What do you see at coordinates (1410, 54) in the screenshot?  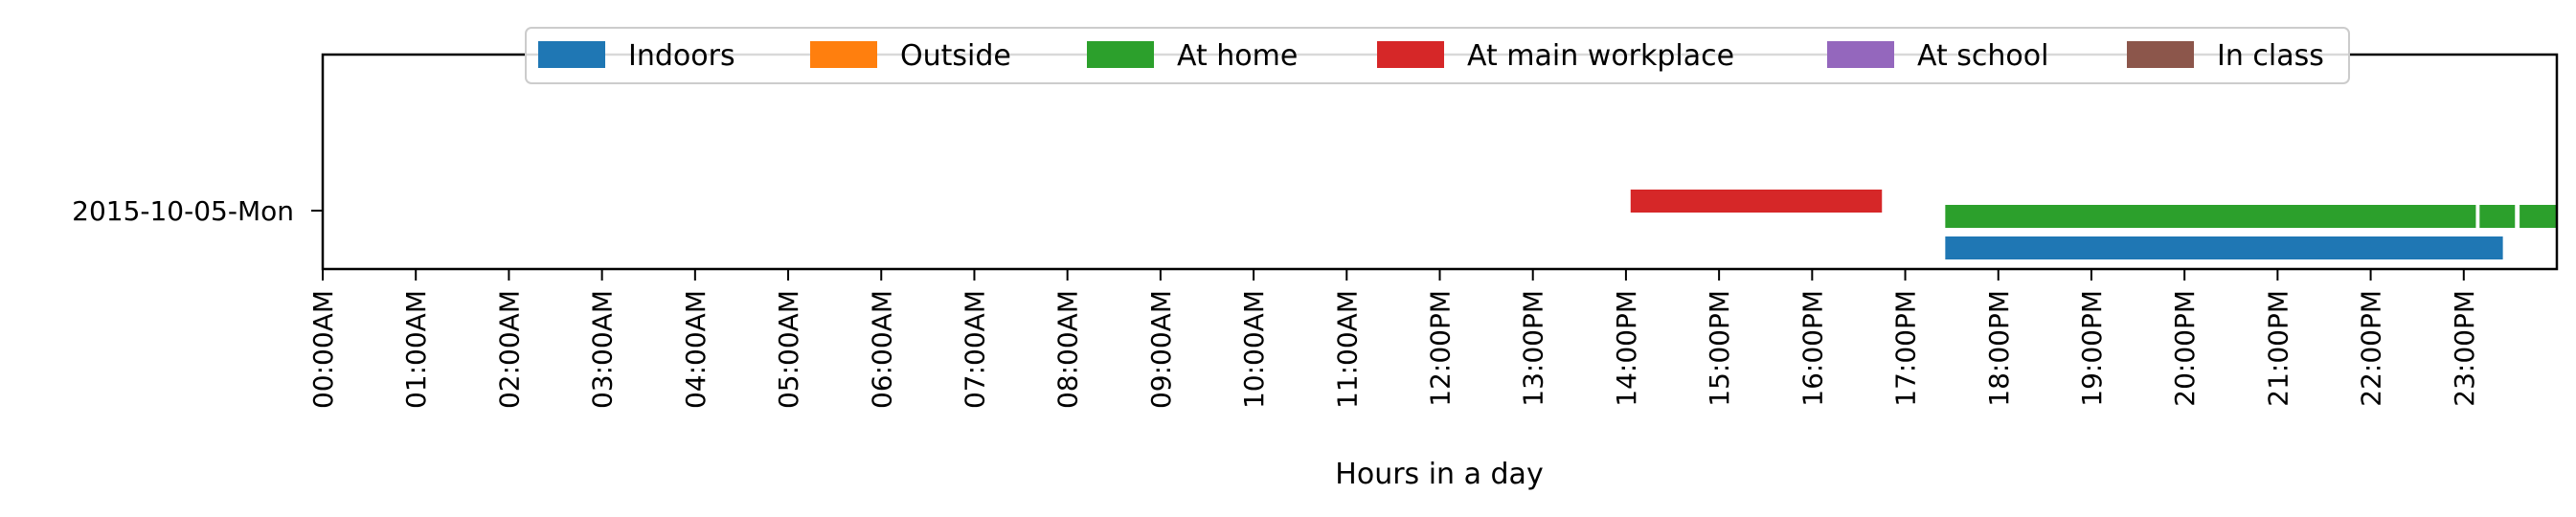 I see `legend-swatch-at-main-workplace` at bounding box center [1410, 54].